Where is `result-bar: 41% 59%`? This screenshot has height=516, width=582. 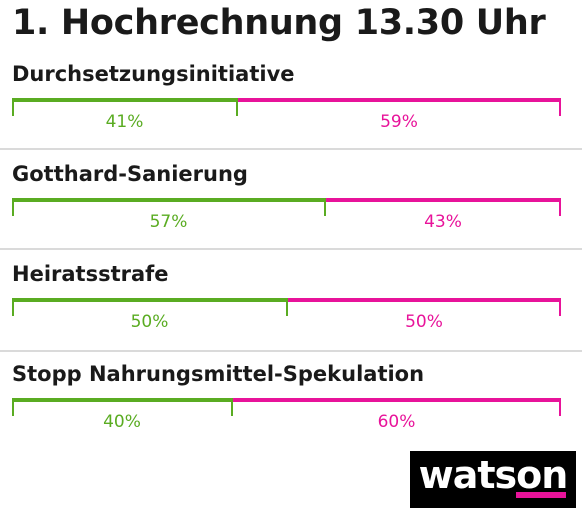
result-bar: 41% 59% is located at coordinates (286, 115).